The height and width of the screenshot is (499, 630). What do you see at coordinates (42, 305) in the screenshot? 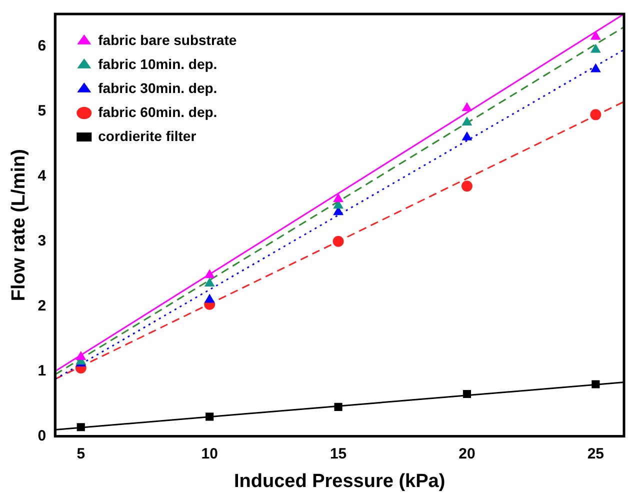
I see `y-tick-label: 2` at bounding box center [42, 305].